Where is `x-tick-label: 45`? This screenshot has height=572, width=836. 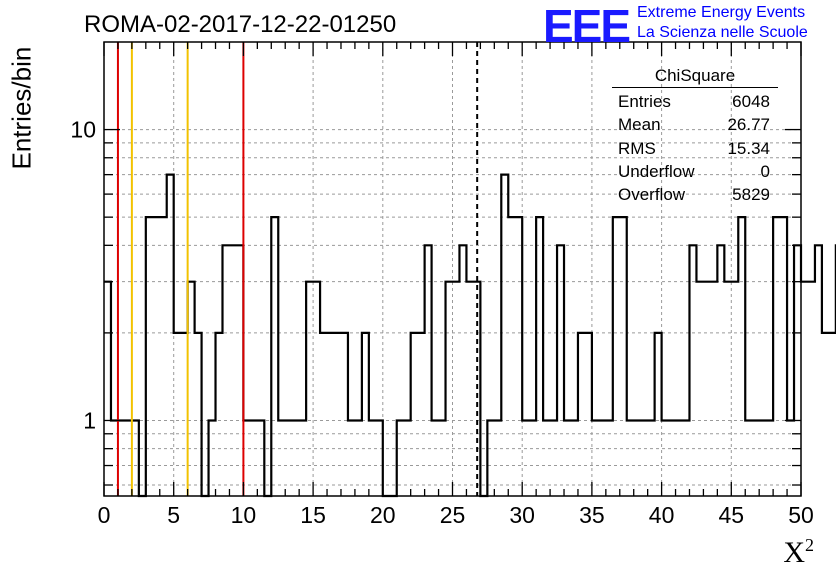 x-tick-label: 45 is located at coordinates (732, 515).